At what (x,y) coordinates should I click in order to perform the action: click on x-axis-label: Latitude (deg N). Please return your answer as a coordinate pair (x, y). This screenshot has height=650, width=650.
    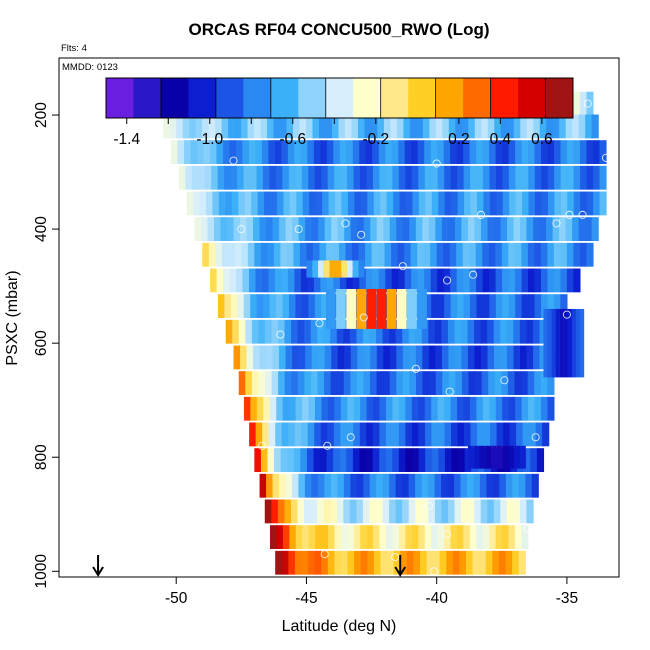
    Looking at the image, I should click on (339, 626).